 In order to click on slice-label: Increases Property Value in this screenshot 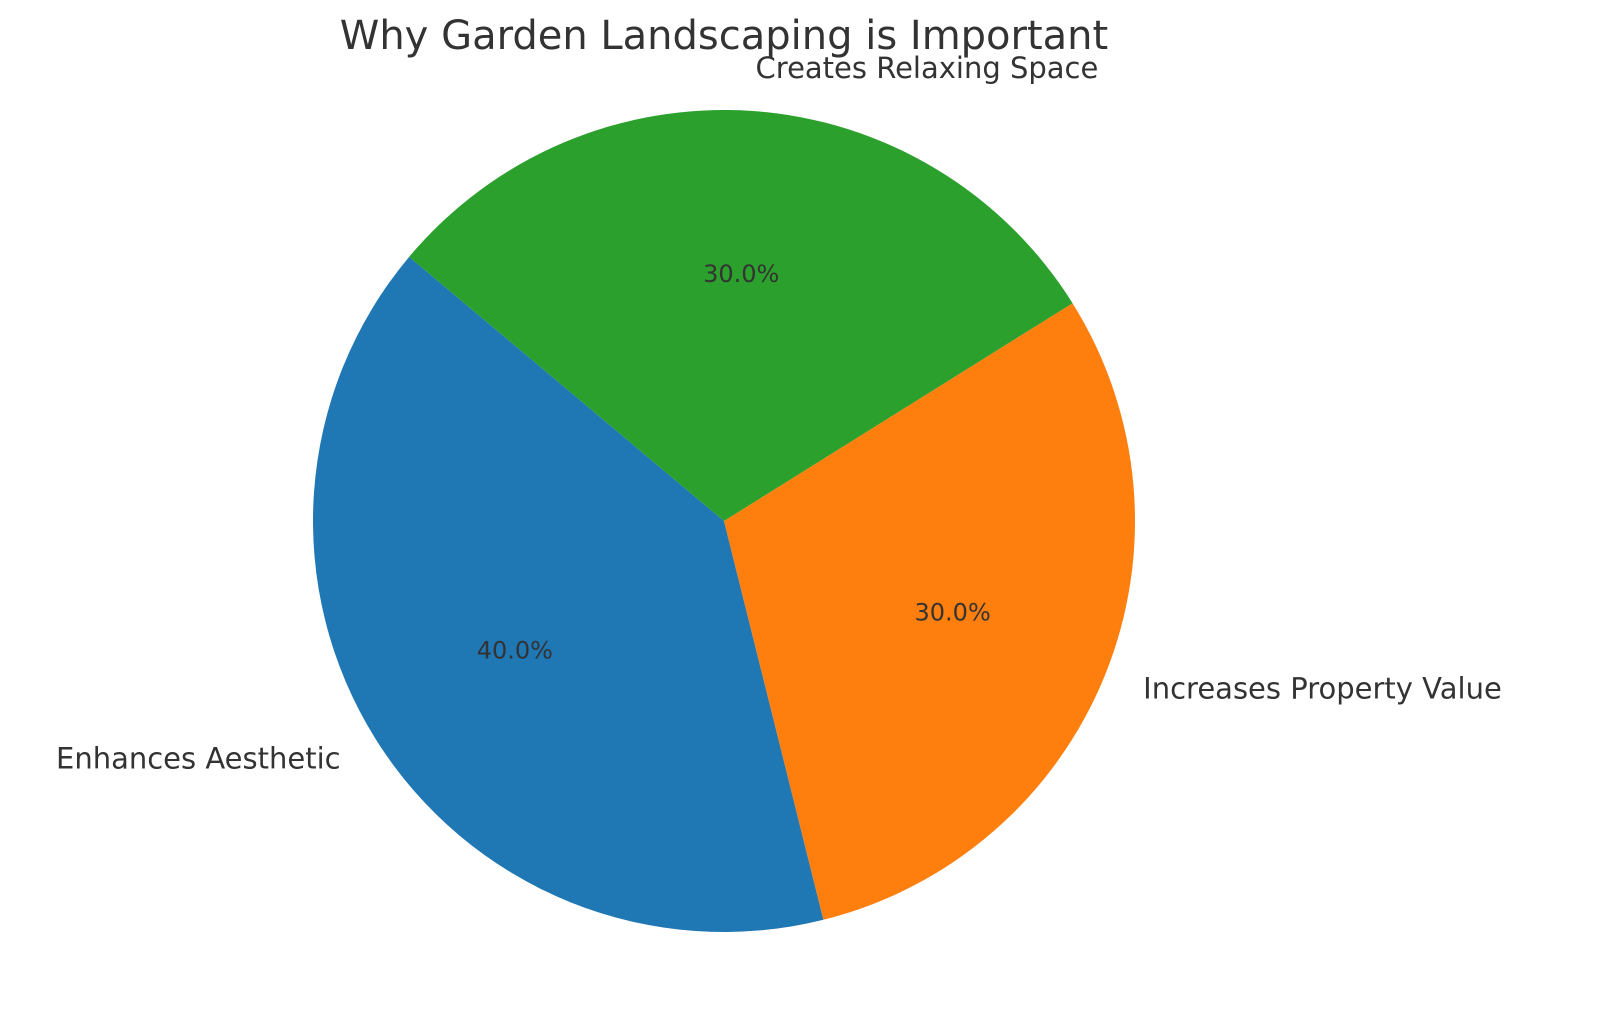, I will do `click(1322, 688)`.